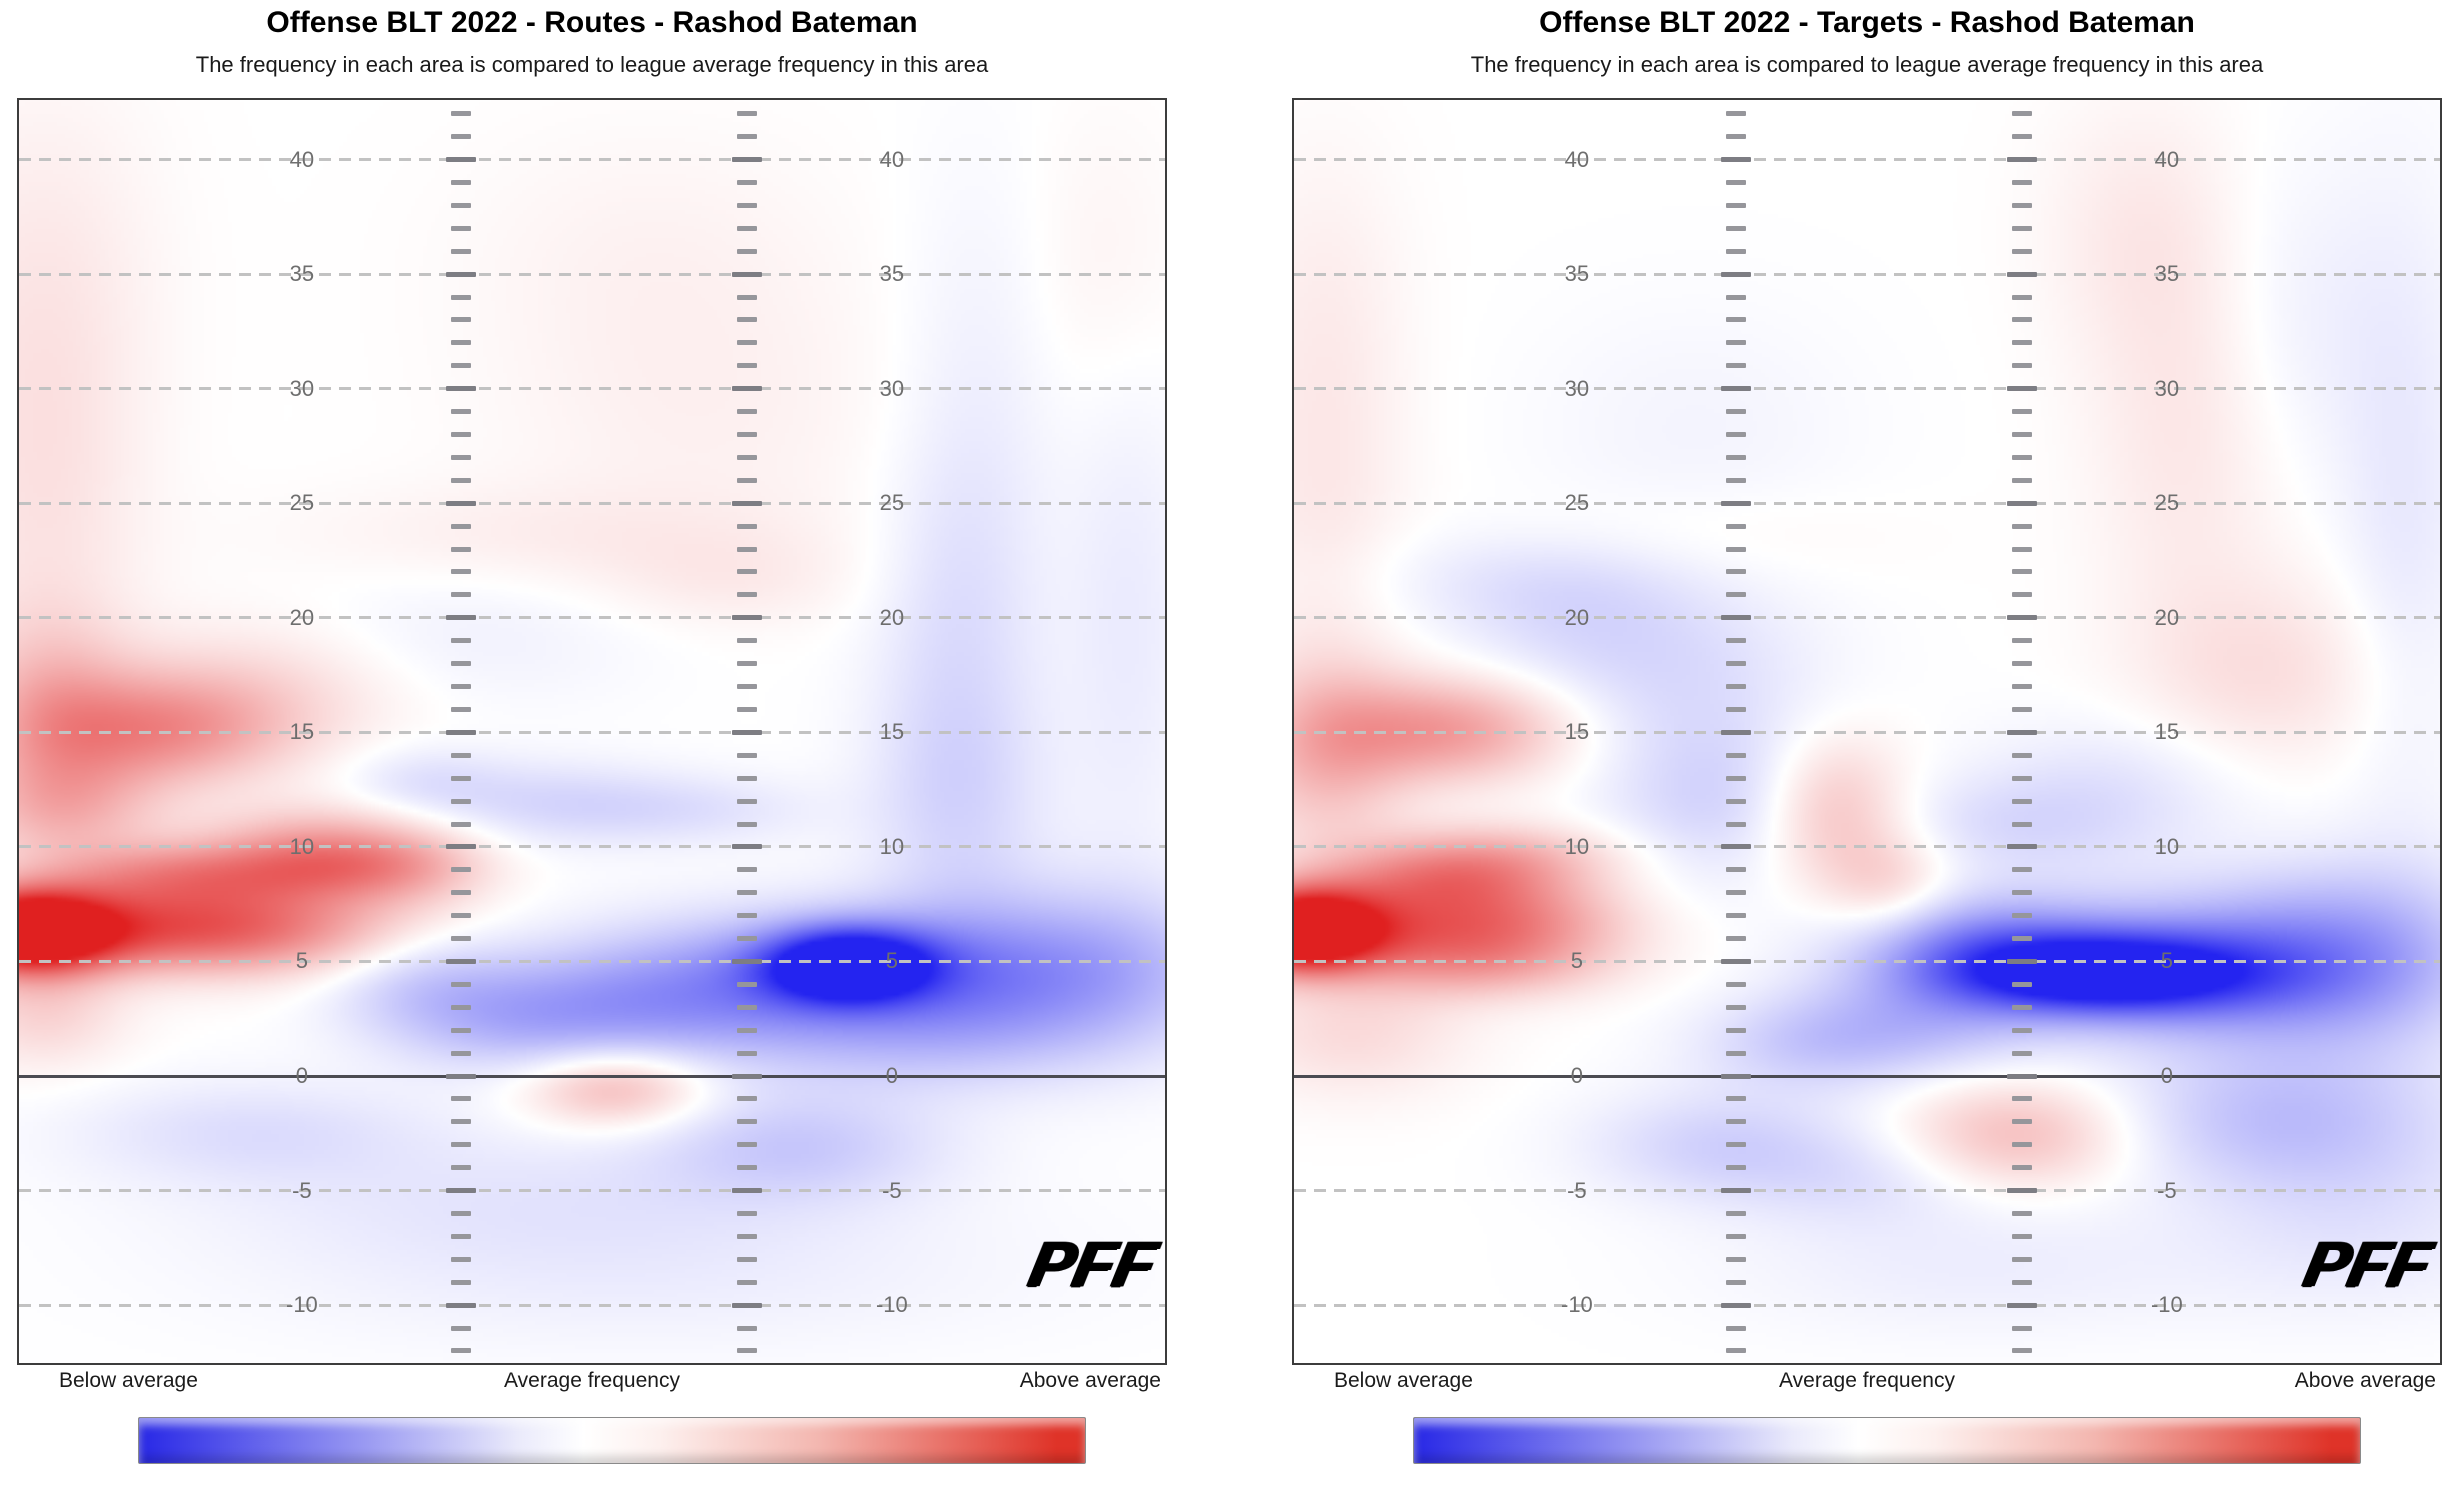 This screenshot has height=1496, width=2464. Describe the element at coordinates (2167, 1190) in the screenshot. I see `yard-number-label: -5` at that location.